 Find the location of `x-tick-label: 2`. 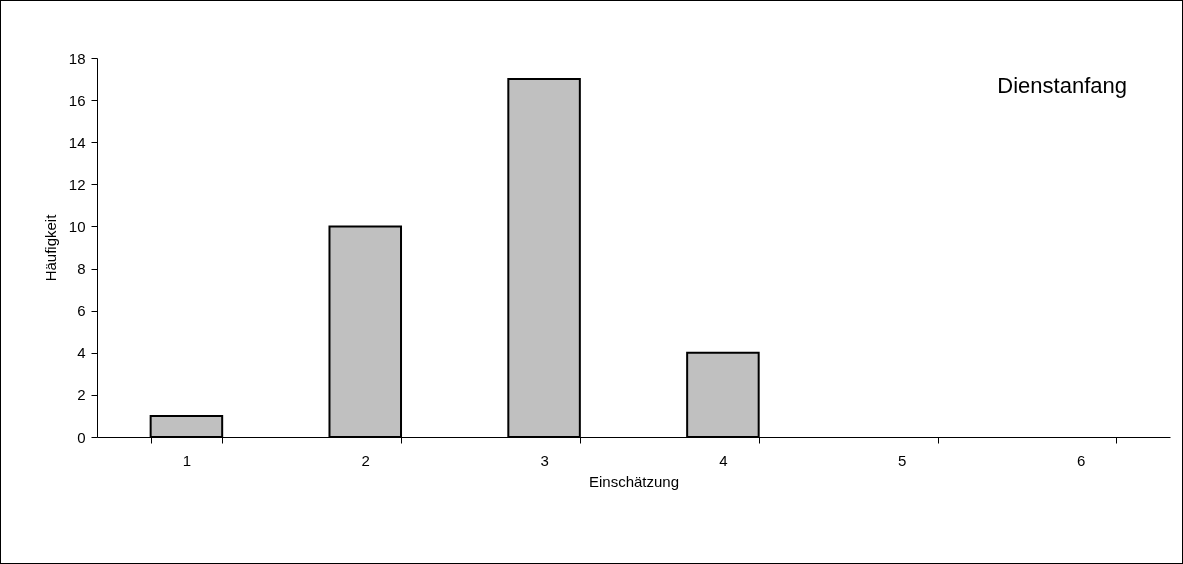

x-tick-label: 2 is located at coordinates (365, 460).